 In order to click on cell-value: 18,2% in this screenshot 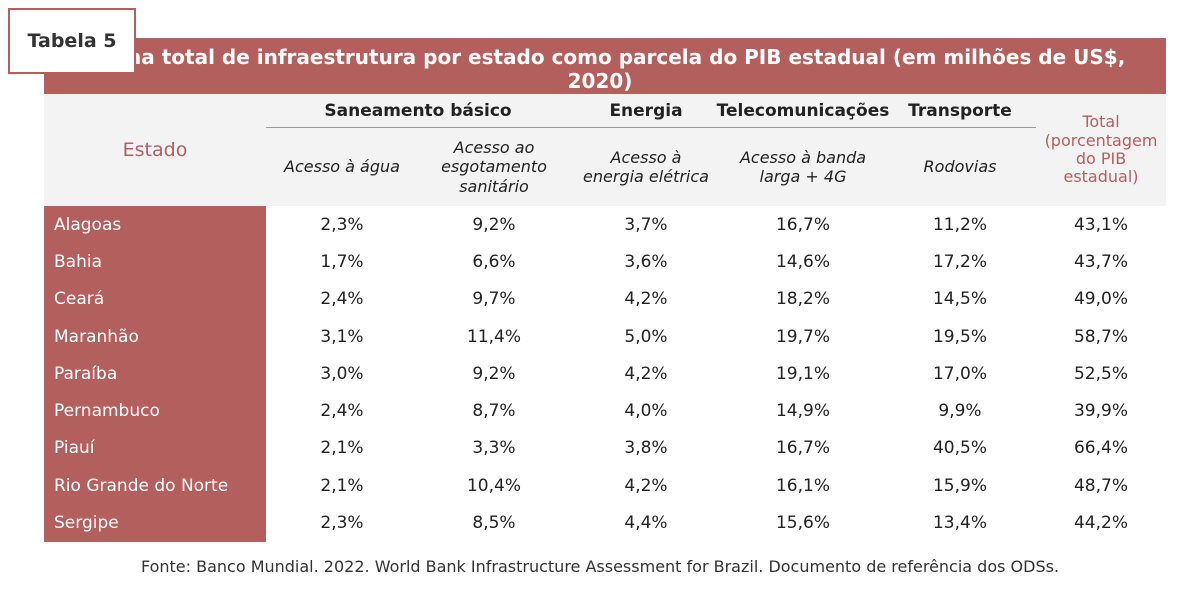, I will do `click(802, 299)`.